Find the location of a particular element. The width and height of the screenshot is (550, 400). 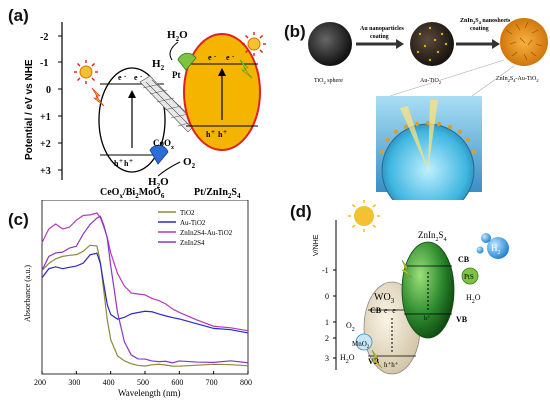

panel-a-label: (a) is located at coordinates (18, 15).